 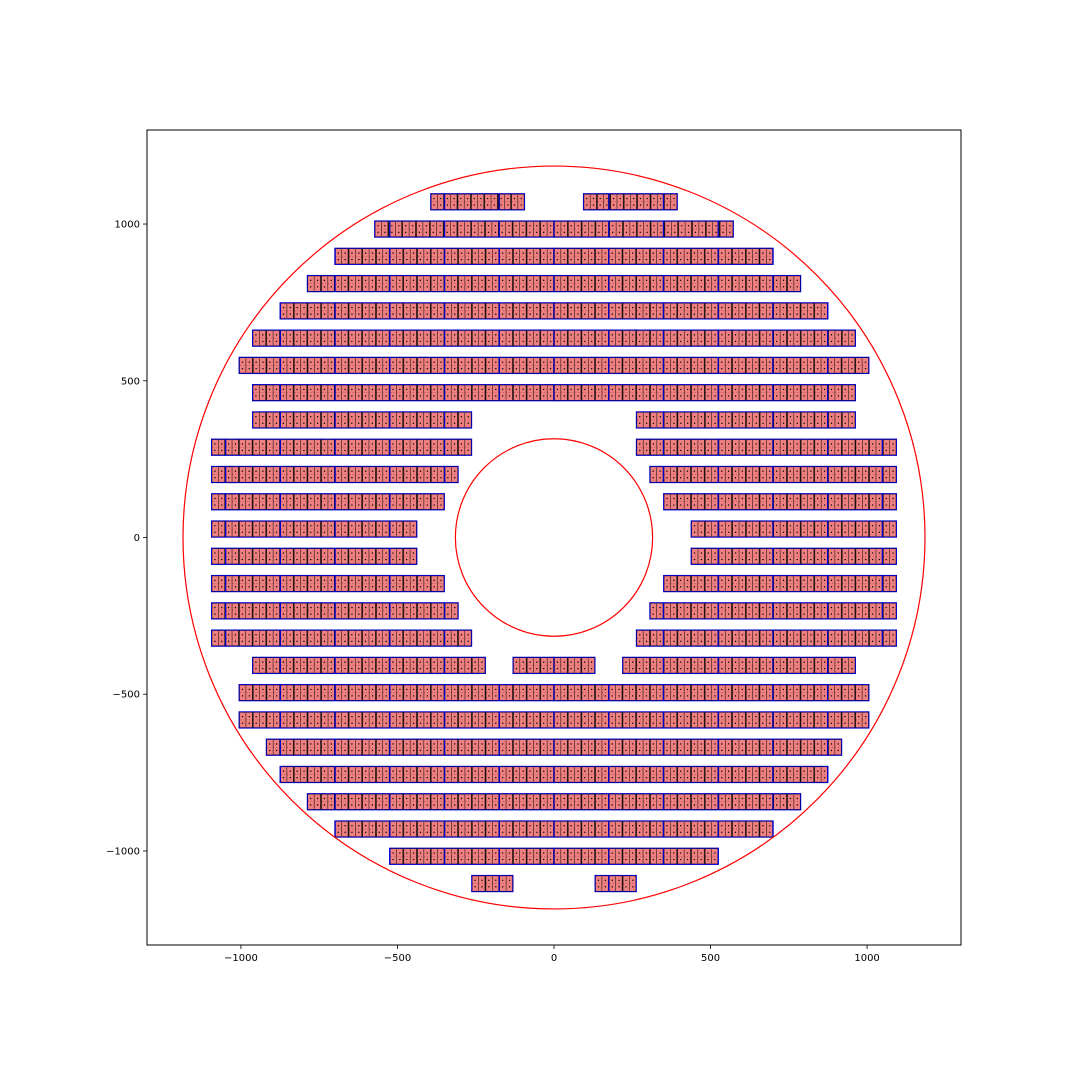 What do you see at coordinates (574, 665) in the screenshot?
I see `module-segment` at bounding box center [574, 665].